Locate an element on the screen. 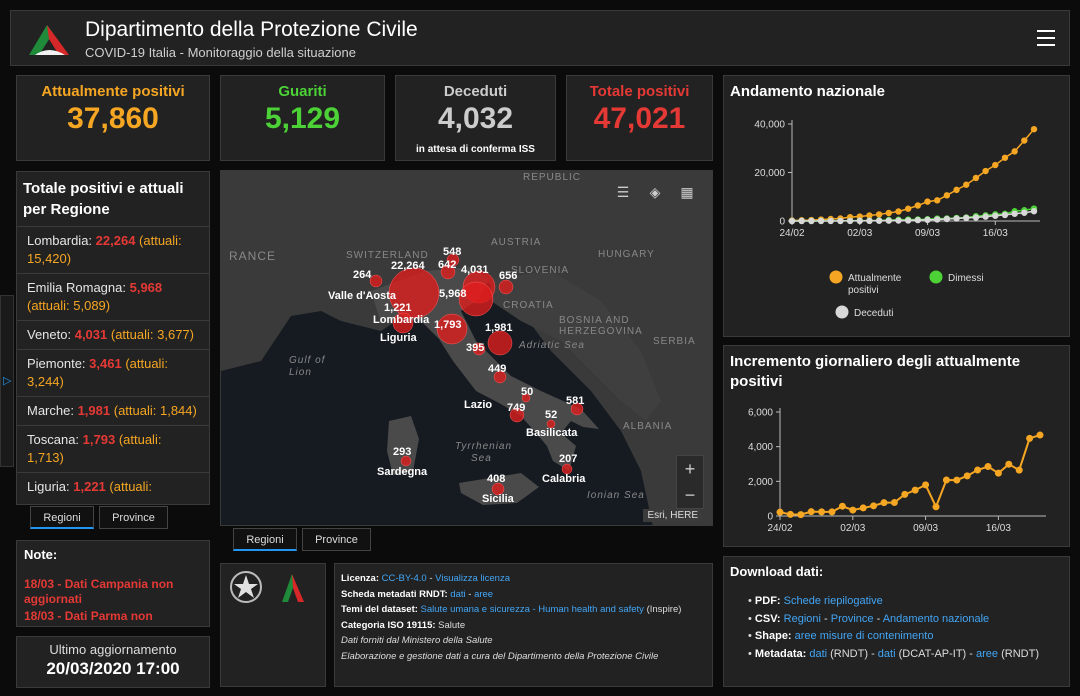  region-list-item: Toscana: 1,793 (attuali: 1,713) is located at coordinates (113, 448).